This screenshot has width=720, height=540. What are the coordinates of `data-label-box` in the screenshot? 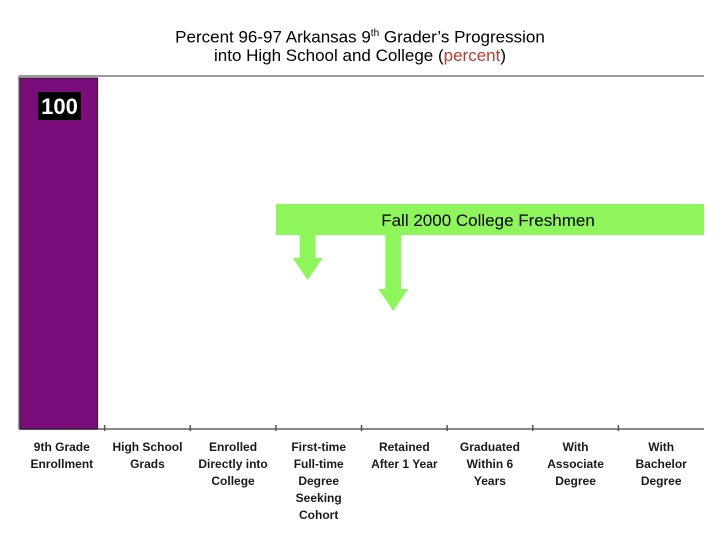 It's located at (59, 106).